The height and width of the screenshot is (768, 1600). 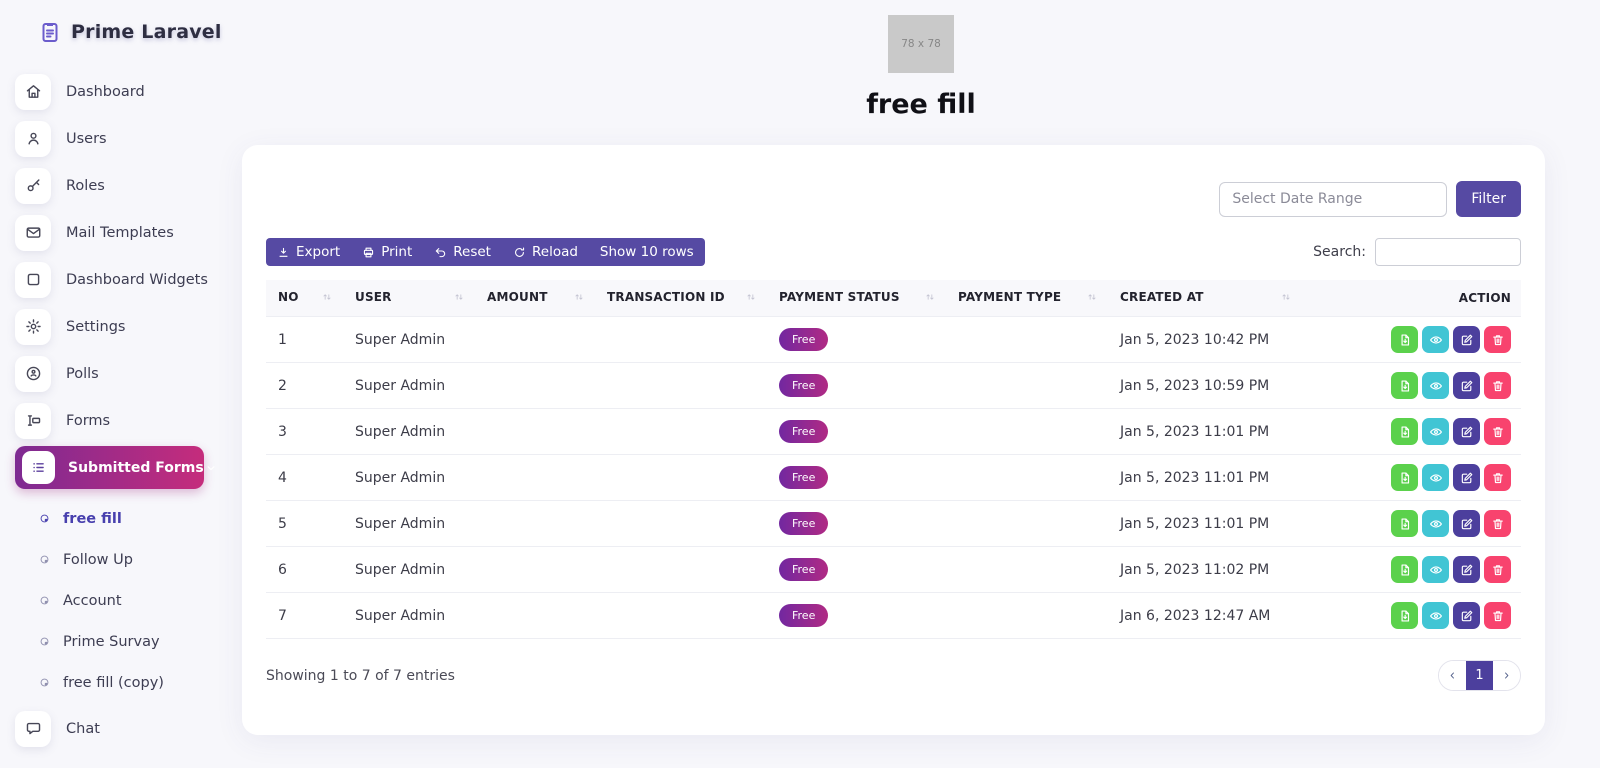 I want to click on sidebar-item-chat: Chat, so click(x=121, y=728).